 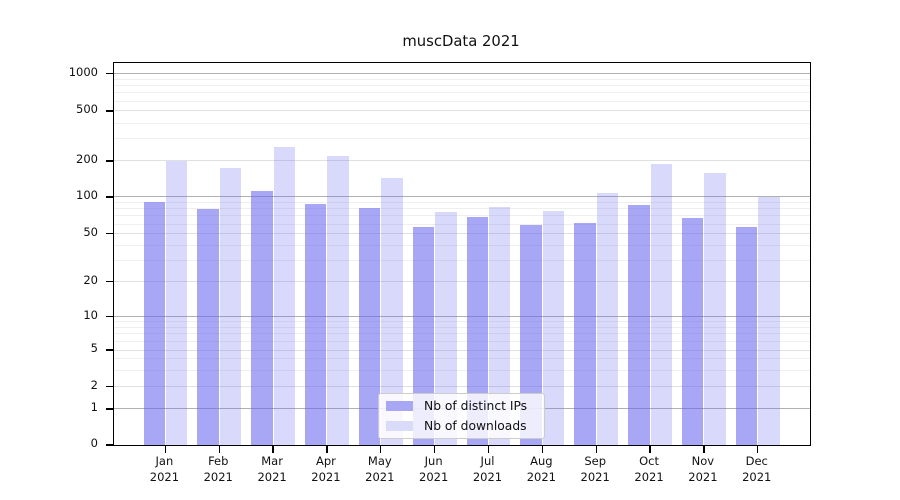 I want to click on bar-distinct-ips-oct, so click(x=639, y=324).